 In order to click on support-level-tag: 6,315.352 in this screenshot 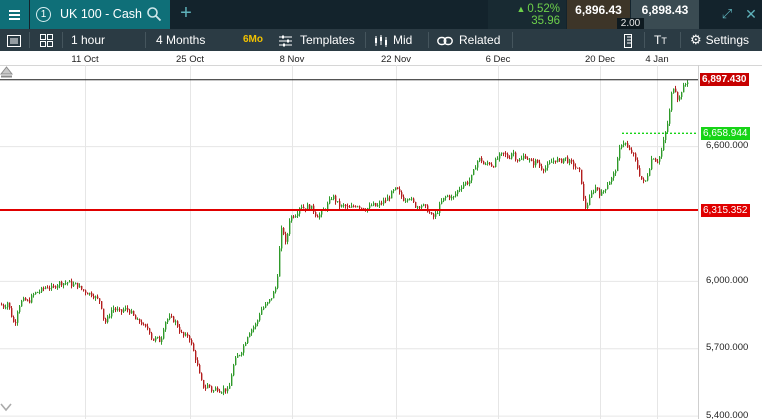, I will do `click(725, 211)`.